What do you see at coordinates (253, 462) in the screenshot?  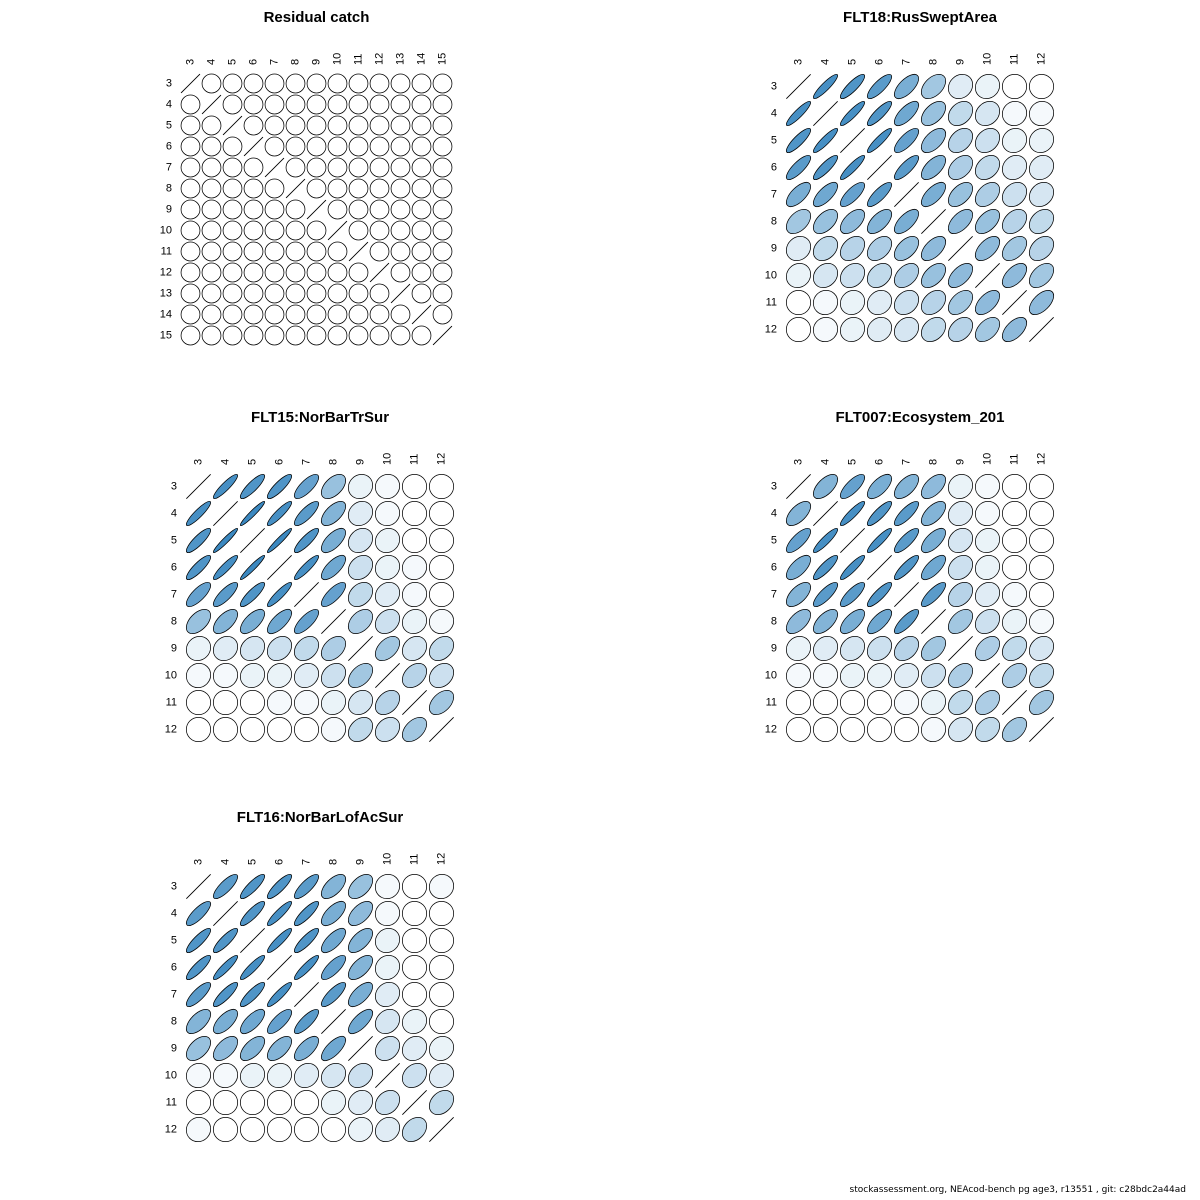 I see `age-label-top: 5` at bounding box center [253, 462].